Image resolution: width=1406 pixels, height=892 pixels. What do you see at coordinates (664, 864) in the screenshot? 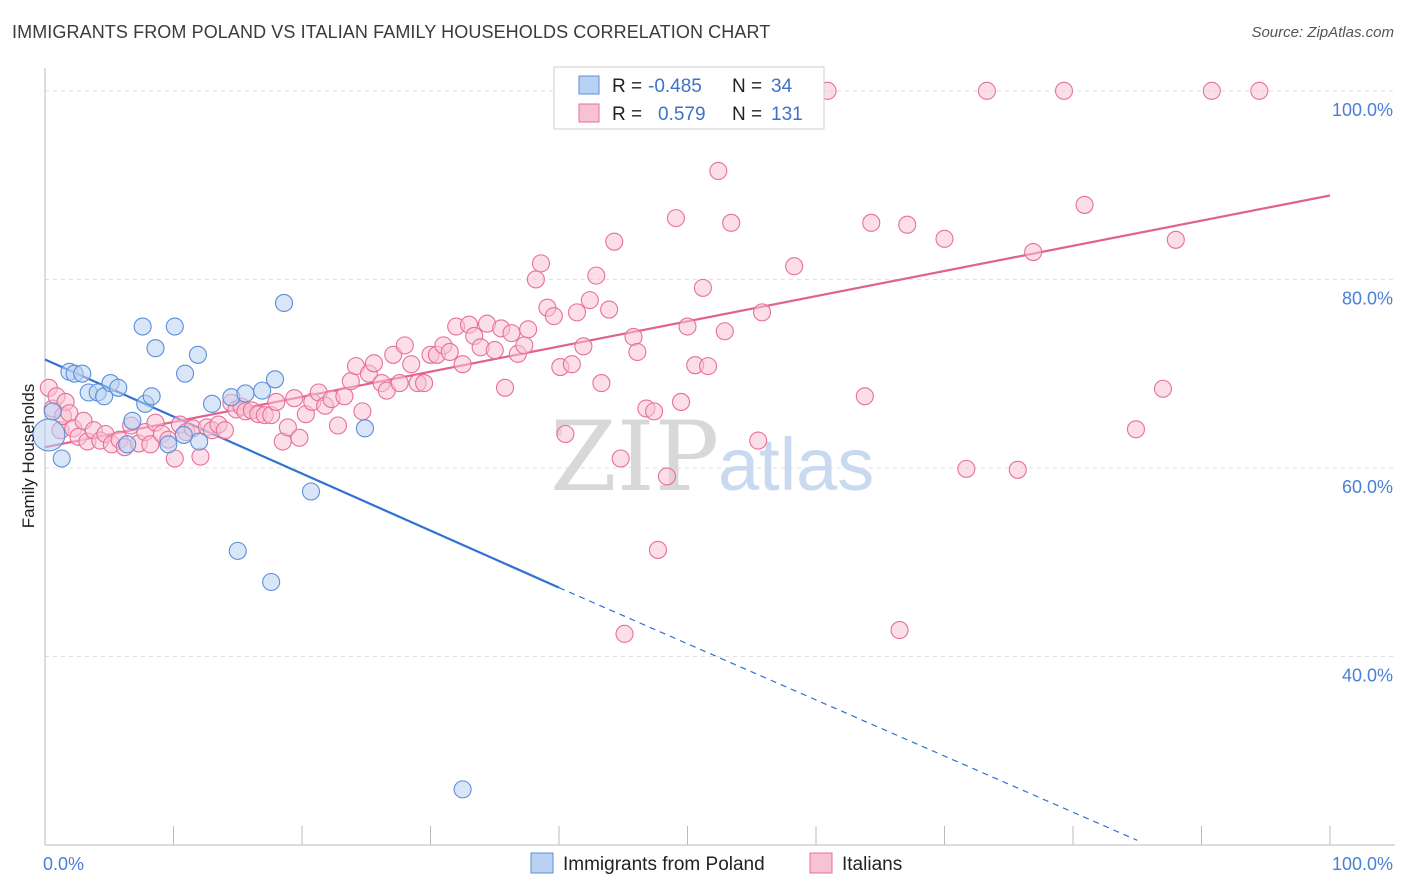
I see `series-label-poland: Immigrants from Poland` at bounding box center [664, 864].